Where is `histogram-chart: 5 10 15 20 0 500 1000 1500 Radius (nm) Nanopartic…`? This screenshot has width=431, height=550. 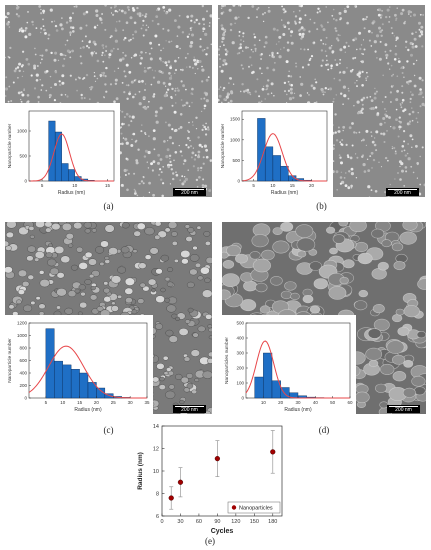
histogram-chart: 5 10 15 20 0 500 1000 1500 Radius (nm) Nanopartic… is located at coordinates (274, 153).